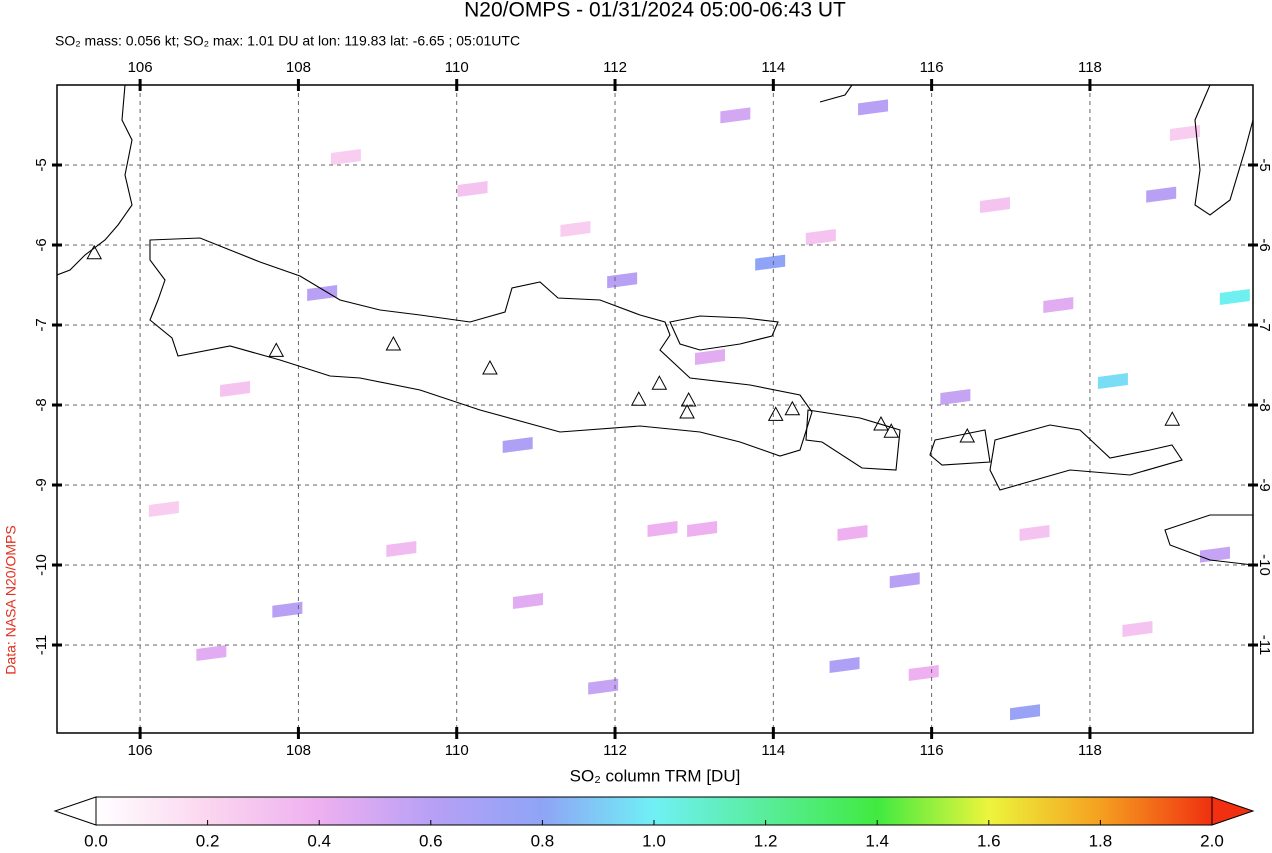  Describe the element at coordinates (96, 840) in the screenshot. I see `colorbar-tick-label: 0.0` at that location.